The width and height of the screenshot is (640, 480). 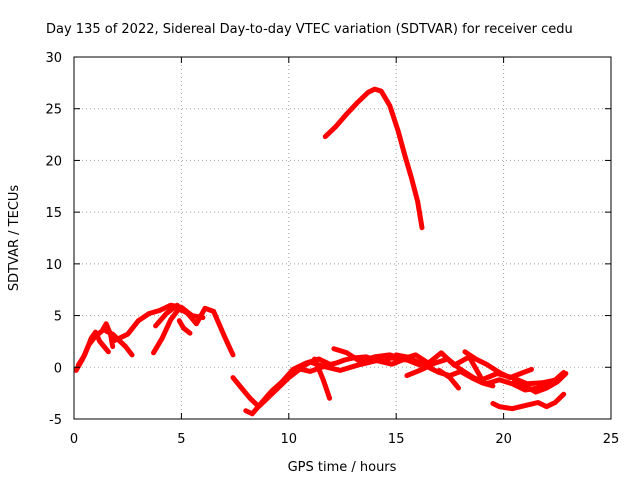 I want to click on x-tick-label: 10, so click(x=289, y=439).